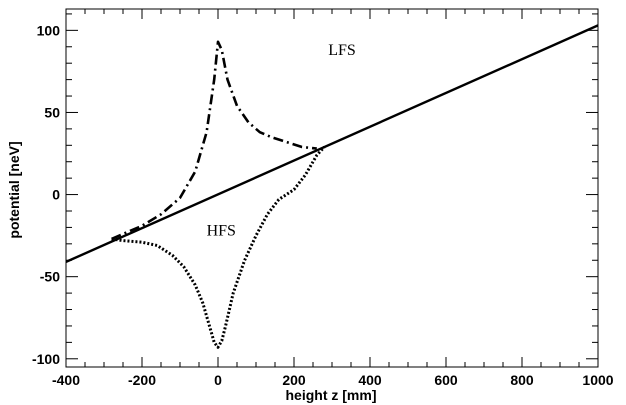 This screenshot has height=405, width=626. Describe the element at coordinates (66, 380) in the screenshot. I see `x-tick-label: -400` at that location.